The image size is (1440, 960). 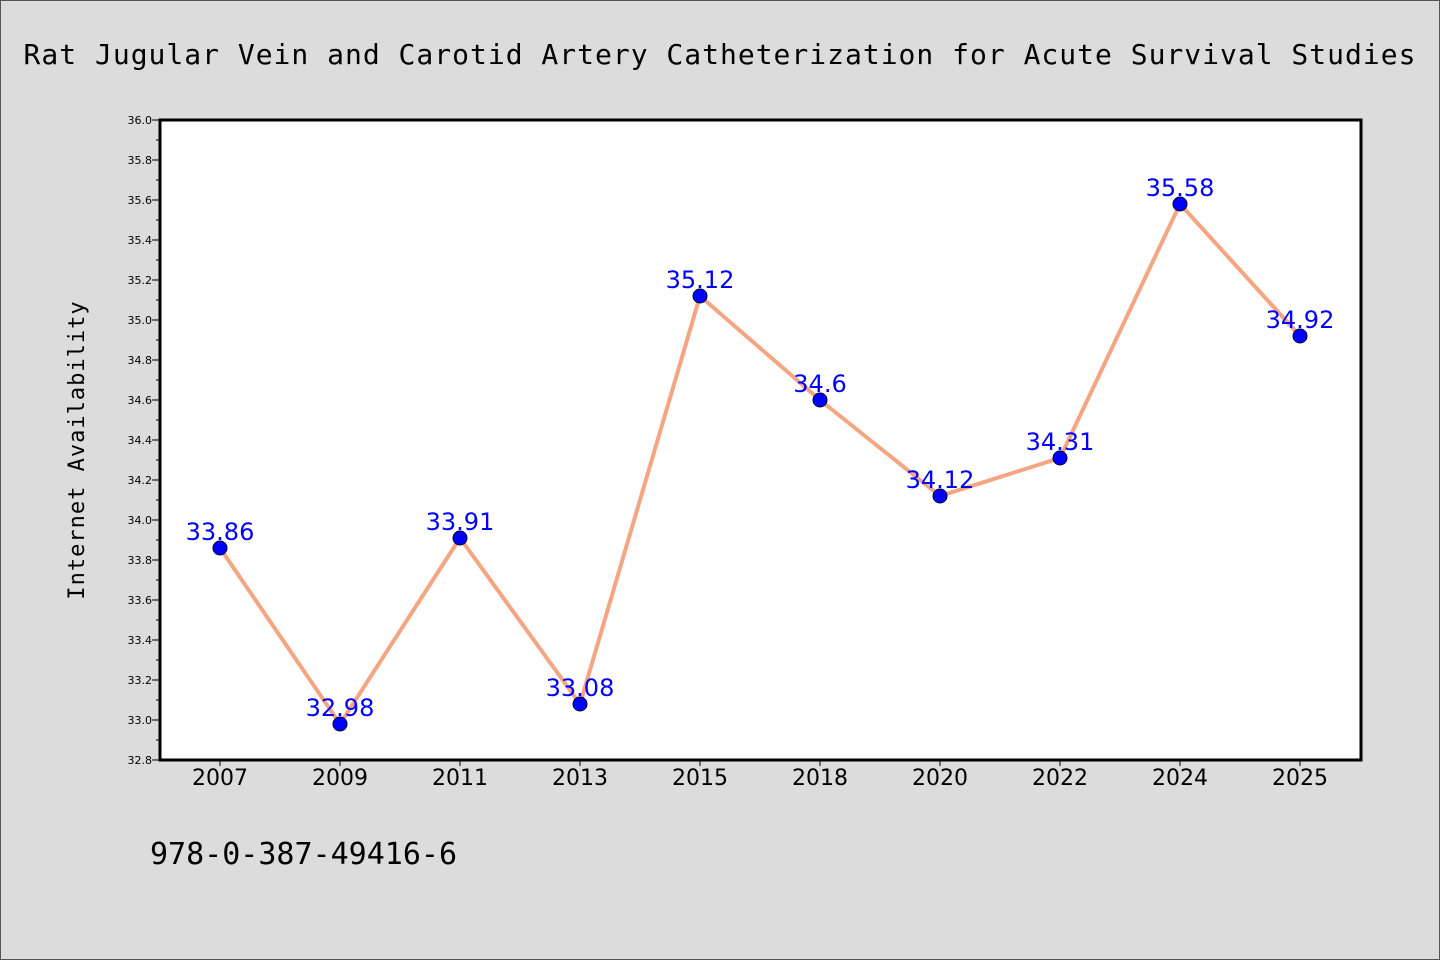 What do you see at coordinates (940, 778) in the screenshot?
I see `x-tick-label: 2020` at bounding box center [940, 778].